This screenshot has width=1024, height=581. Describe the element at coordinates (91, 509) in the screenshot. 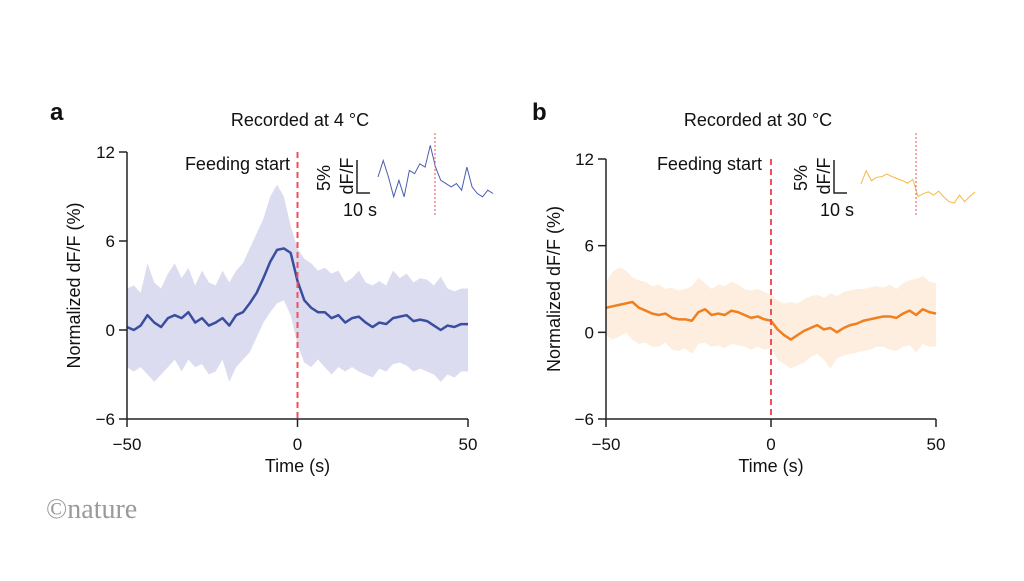

I see `nature-logo: ©nature` at that location.